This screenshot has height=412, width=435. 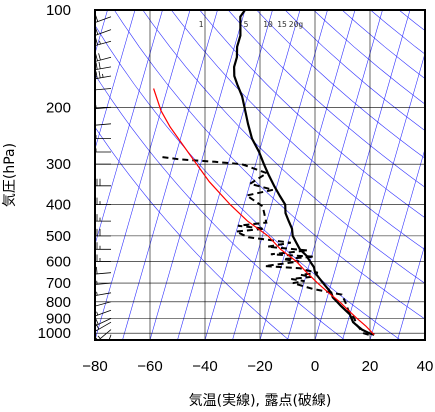 I want to click on wind-barbs, so click(x=101, y=183).